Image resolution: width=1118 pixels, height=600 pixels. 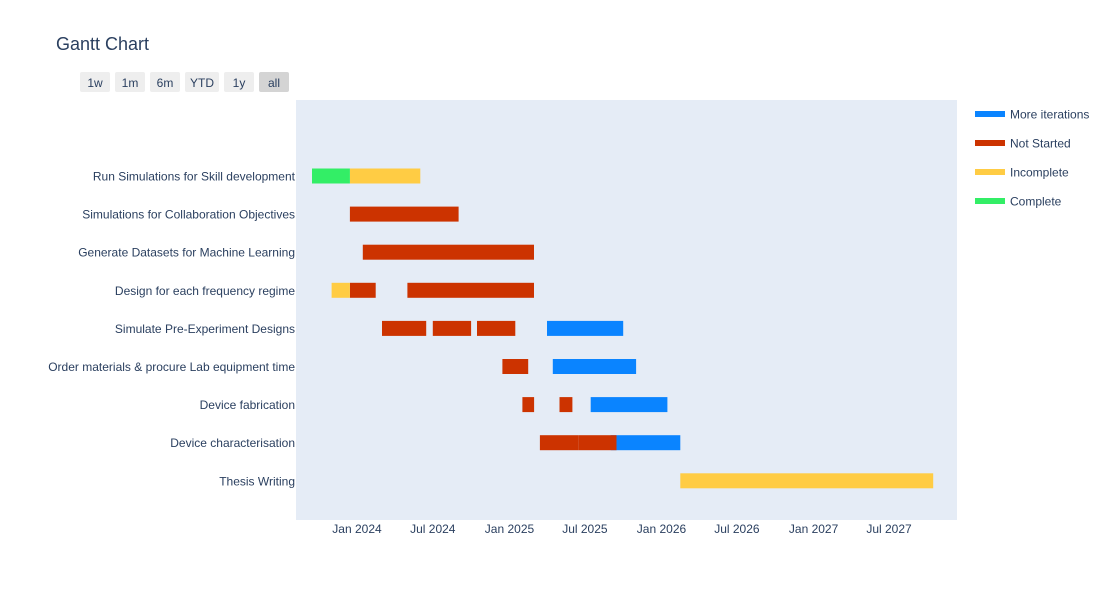 I want to click on range-button-1w: 1w, so click(x=95, y=82).